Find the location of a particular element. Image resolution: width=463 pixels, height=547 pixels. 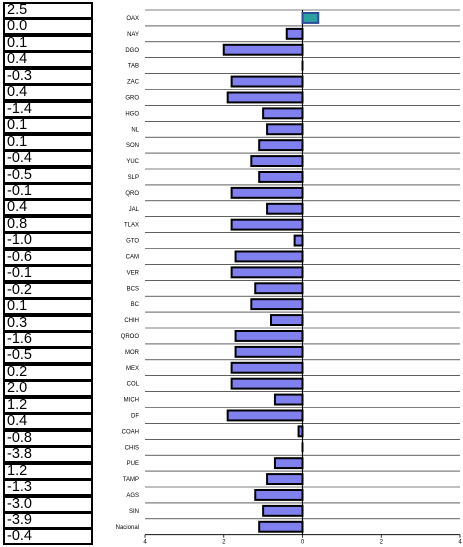

category-label: BCS is located at coordinates (133, 289).